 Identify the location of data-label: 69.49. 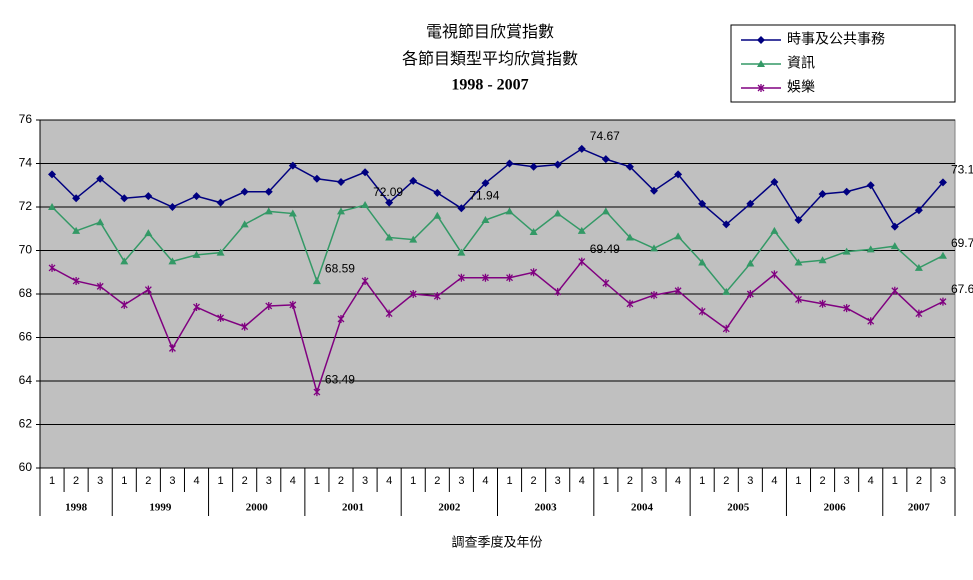
(605, 249).